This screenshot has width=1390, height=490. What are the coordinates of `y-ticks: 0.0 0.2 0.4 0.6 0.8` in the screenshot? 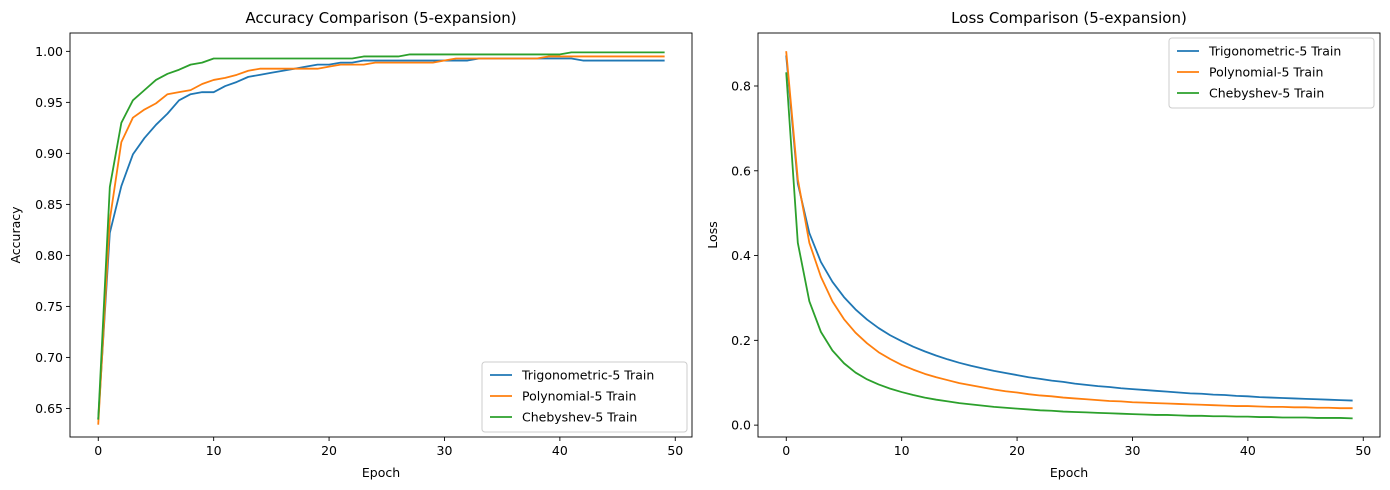 It's located at (744, 255).